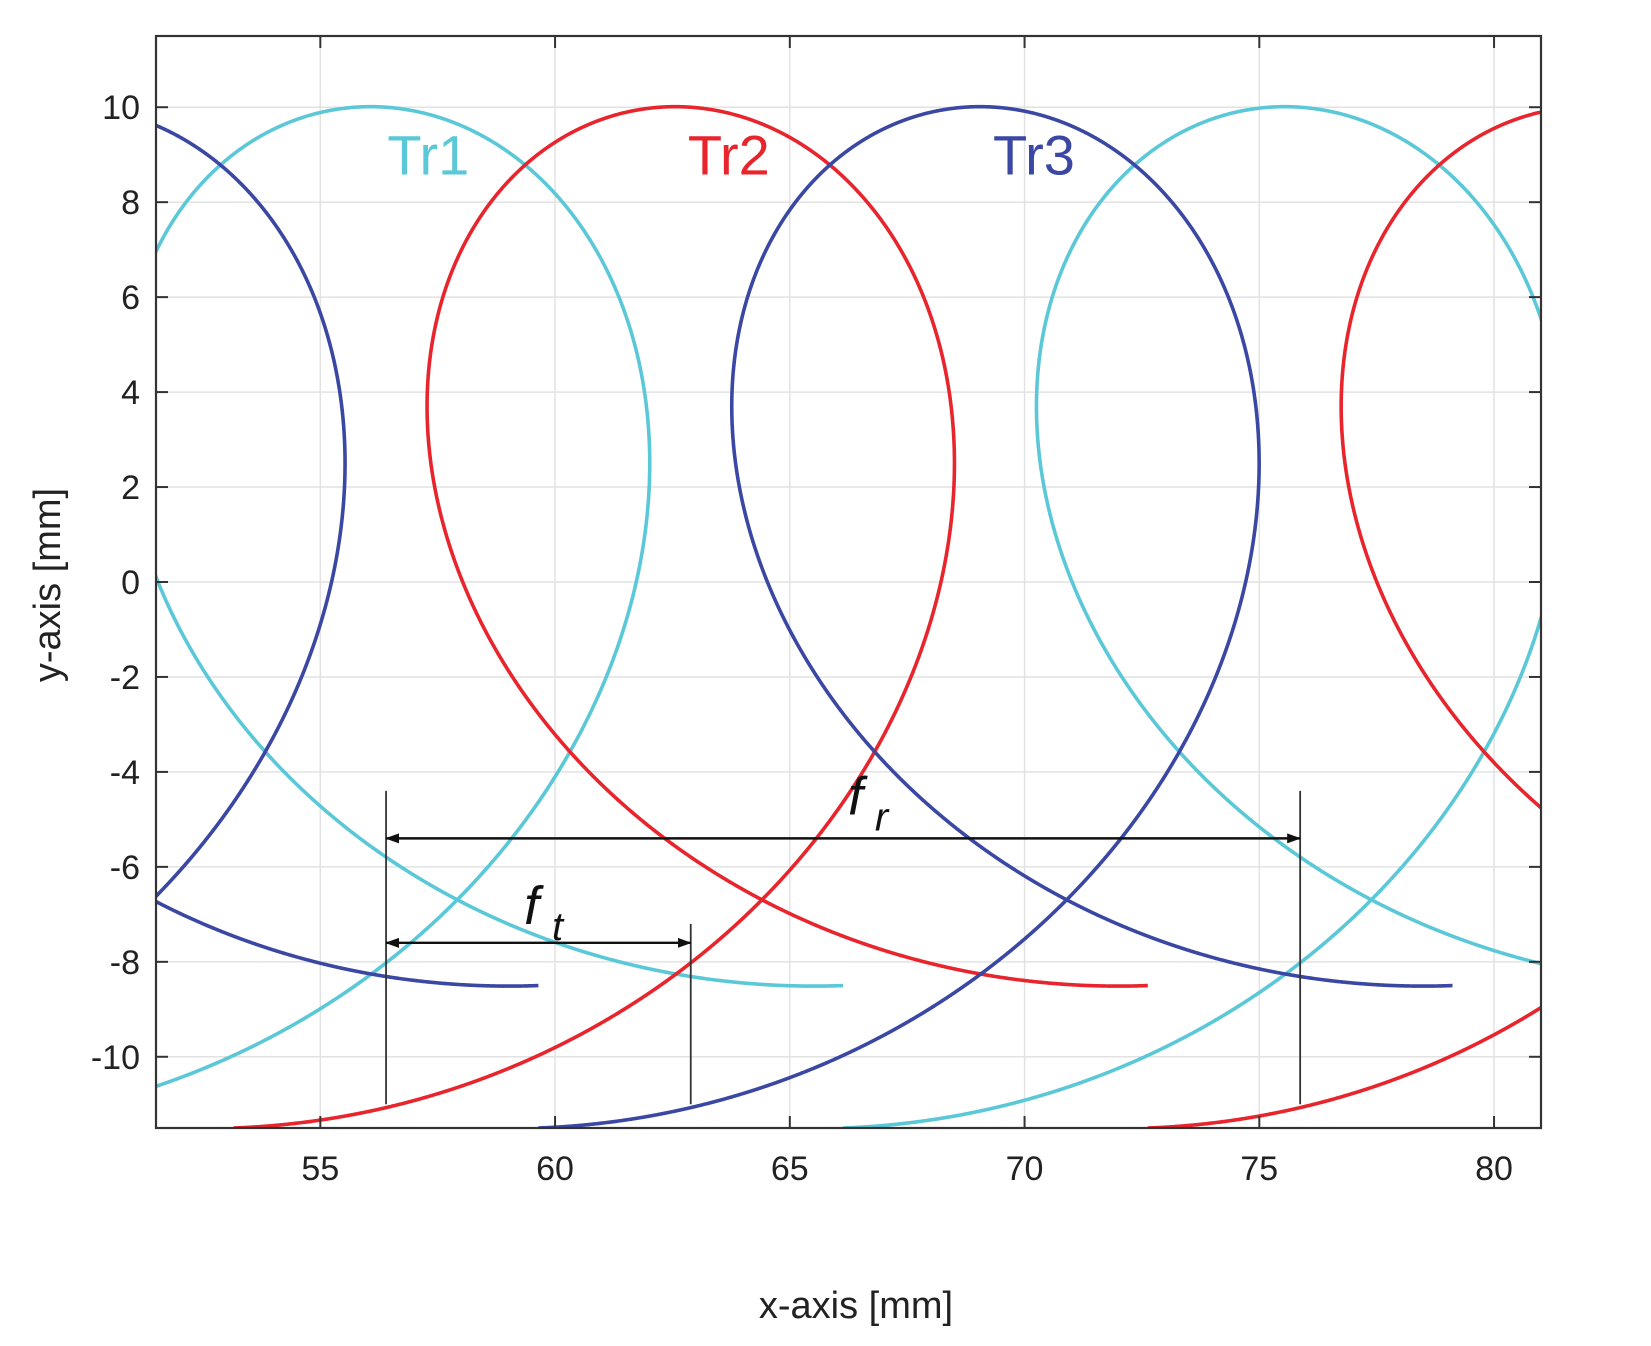 The image size is (1651, 1346). I want to click on x-tick-label: 70, so click(1025, 1169).